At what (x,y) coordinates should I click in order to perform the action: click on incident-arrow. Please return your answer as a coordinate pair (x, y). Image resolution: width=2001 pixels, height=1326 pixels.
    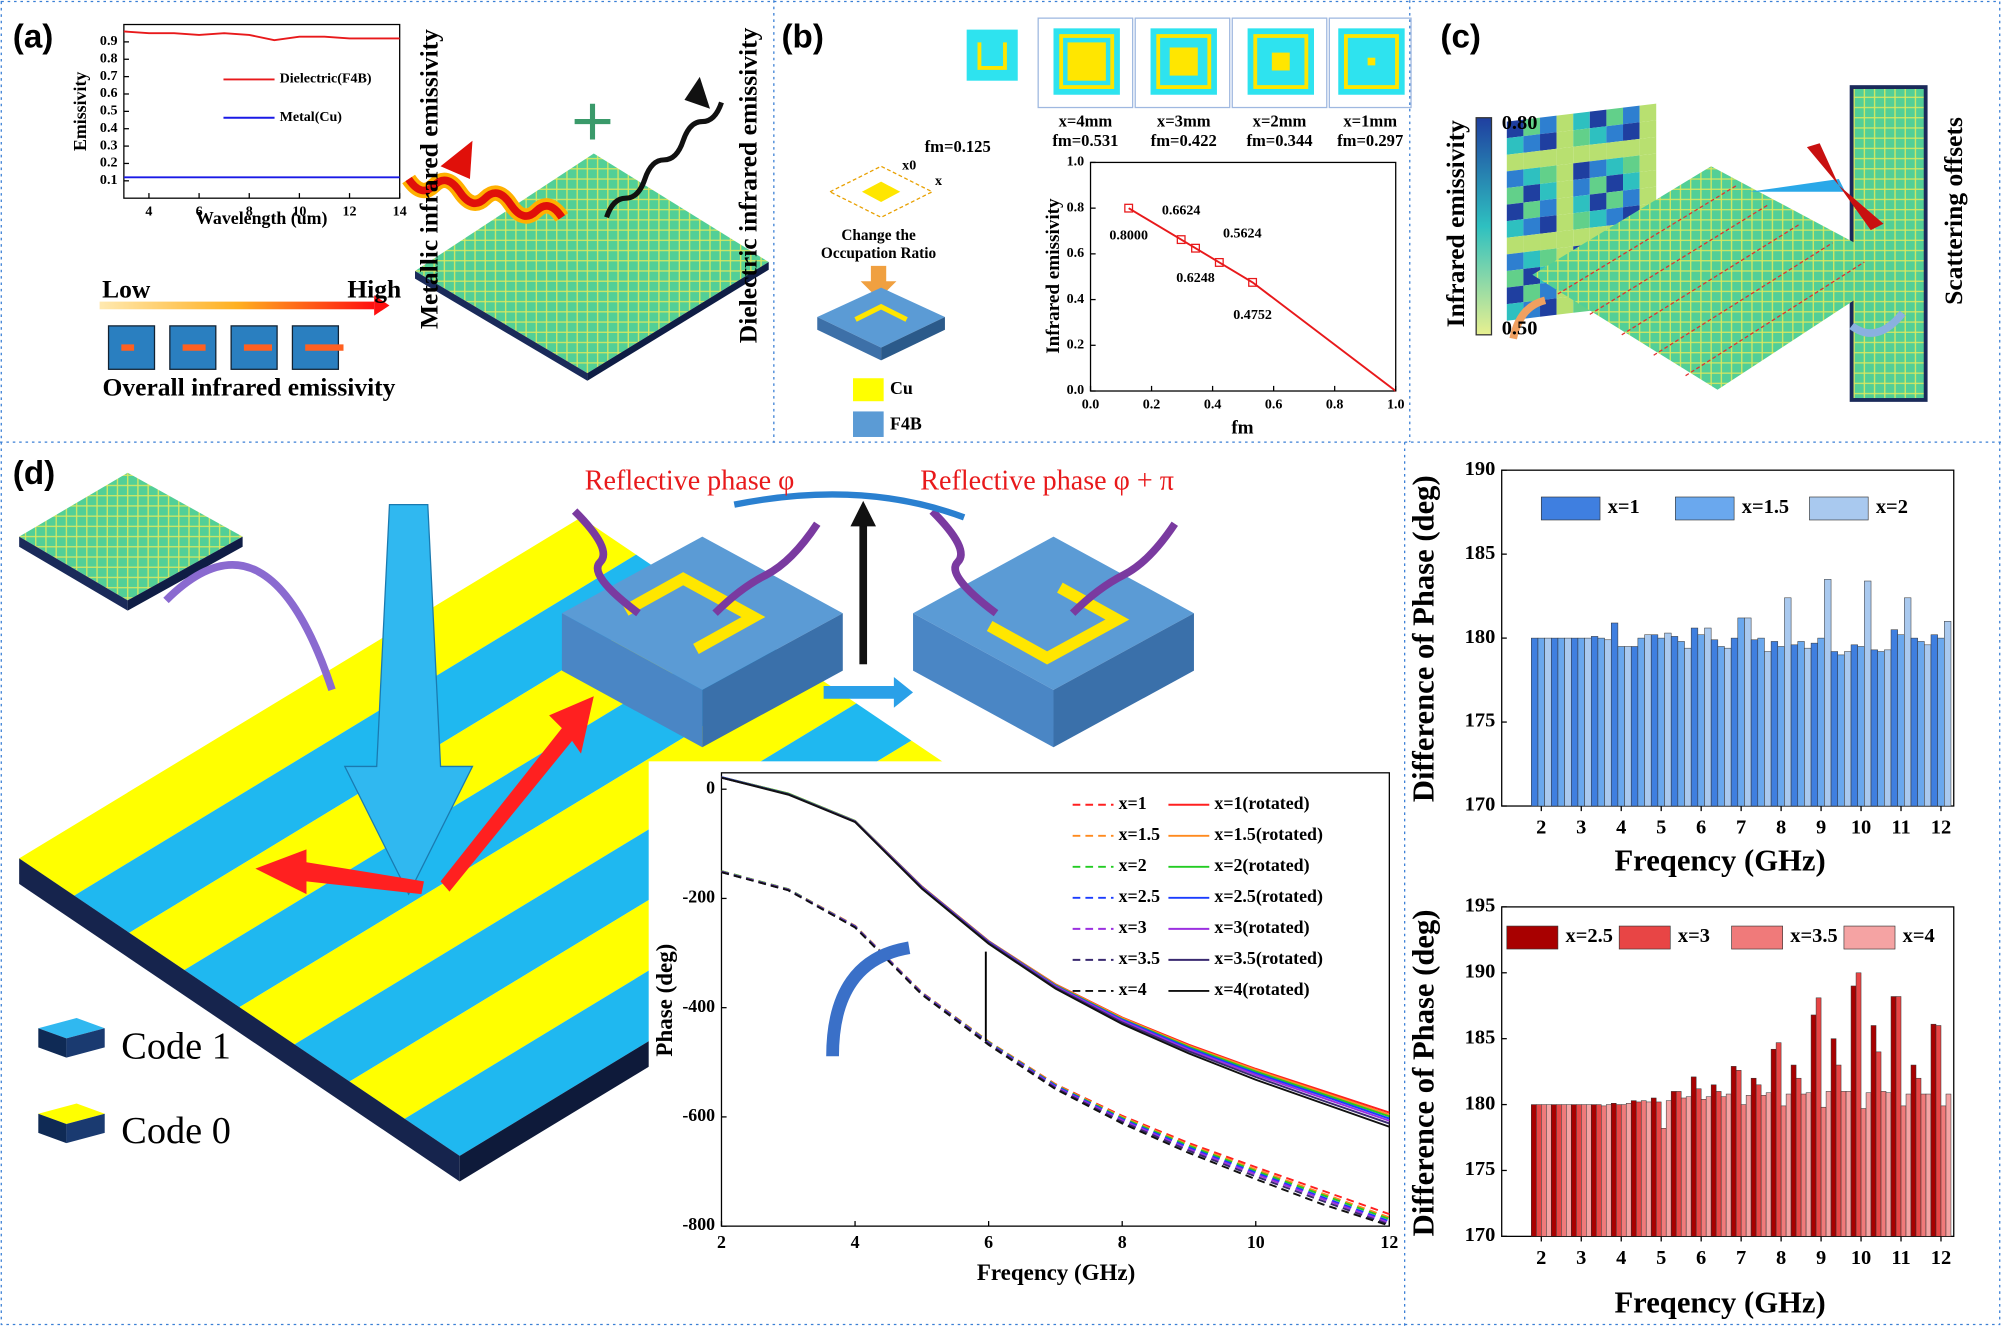
    Looking at the image, I should click on (408, 700).